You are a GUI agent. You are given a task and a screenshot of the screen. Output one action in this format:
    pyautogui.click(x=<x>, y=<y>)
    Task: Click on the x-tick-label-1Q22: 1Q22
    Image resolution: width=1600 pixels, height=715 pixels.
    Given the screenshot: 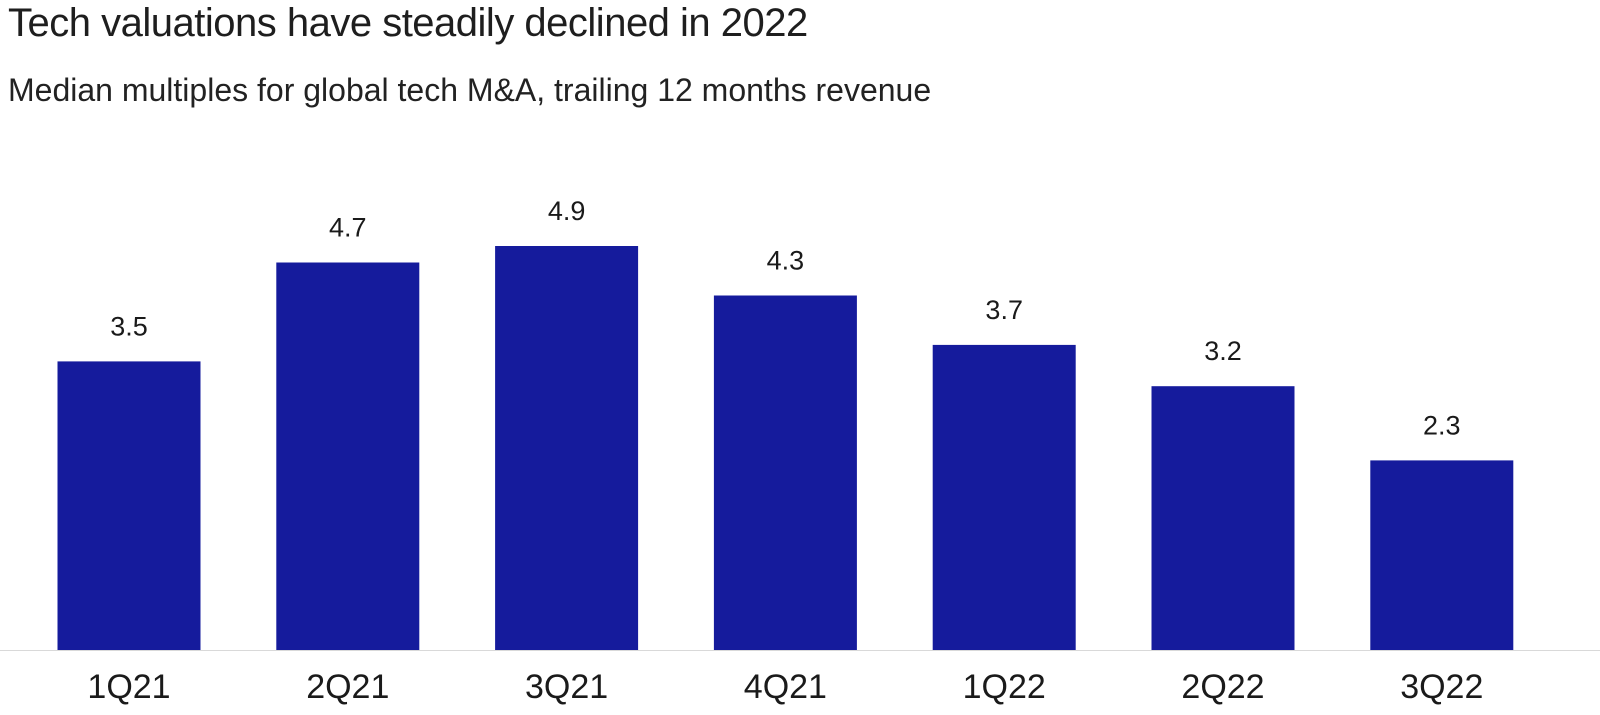 What is the action you would take?
    pyautogui.click(x=1004, y=687)
    